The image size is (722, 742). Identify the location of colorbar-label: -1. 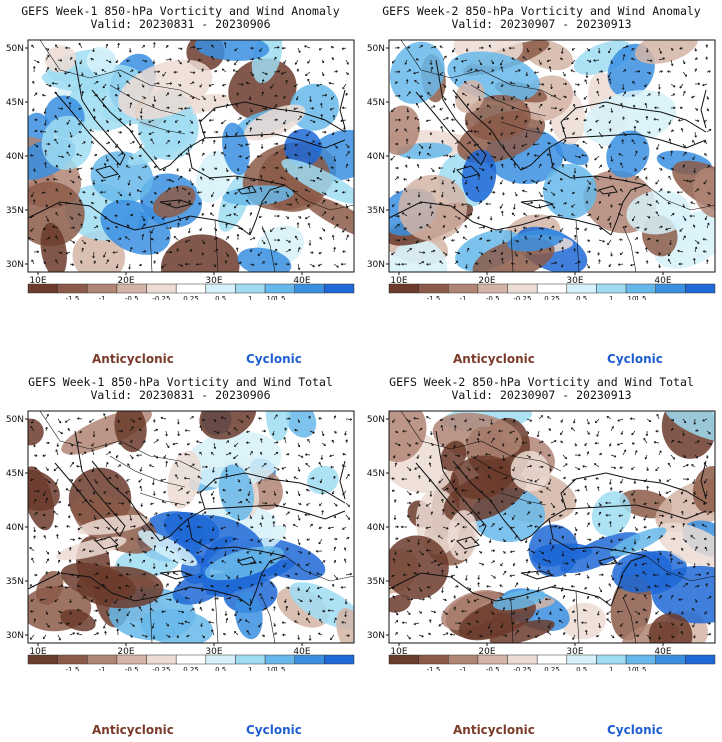
(463, 297).